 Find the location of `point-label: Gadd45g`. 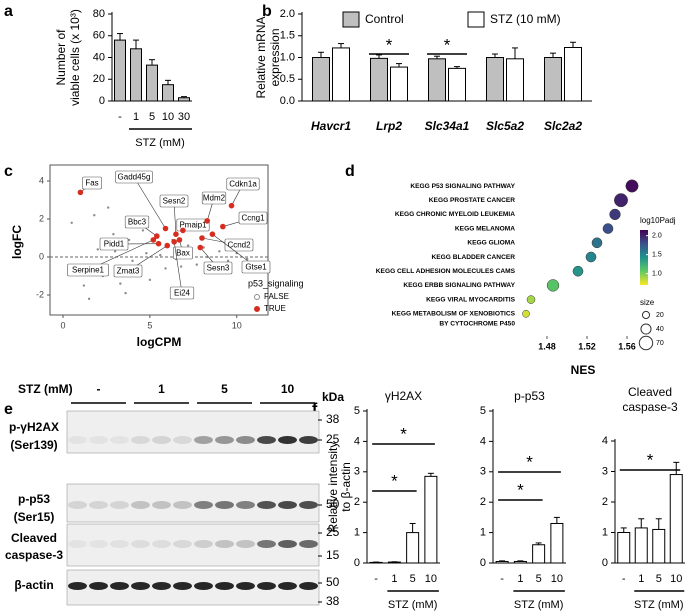

point-label: Gadd45g is located at coordinates (134, 177).